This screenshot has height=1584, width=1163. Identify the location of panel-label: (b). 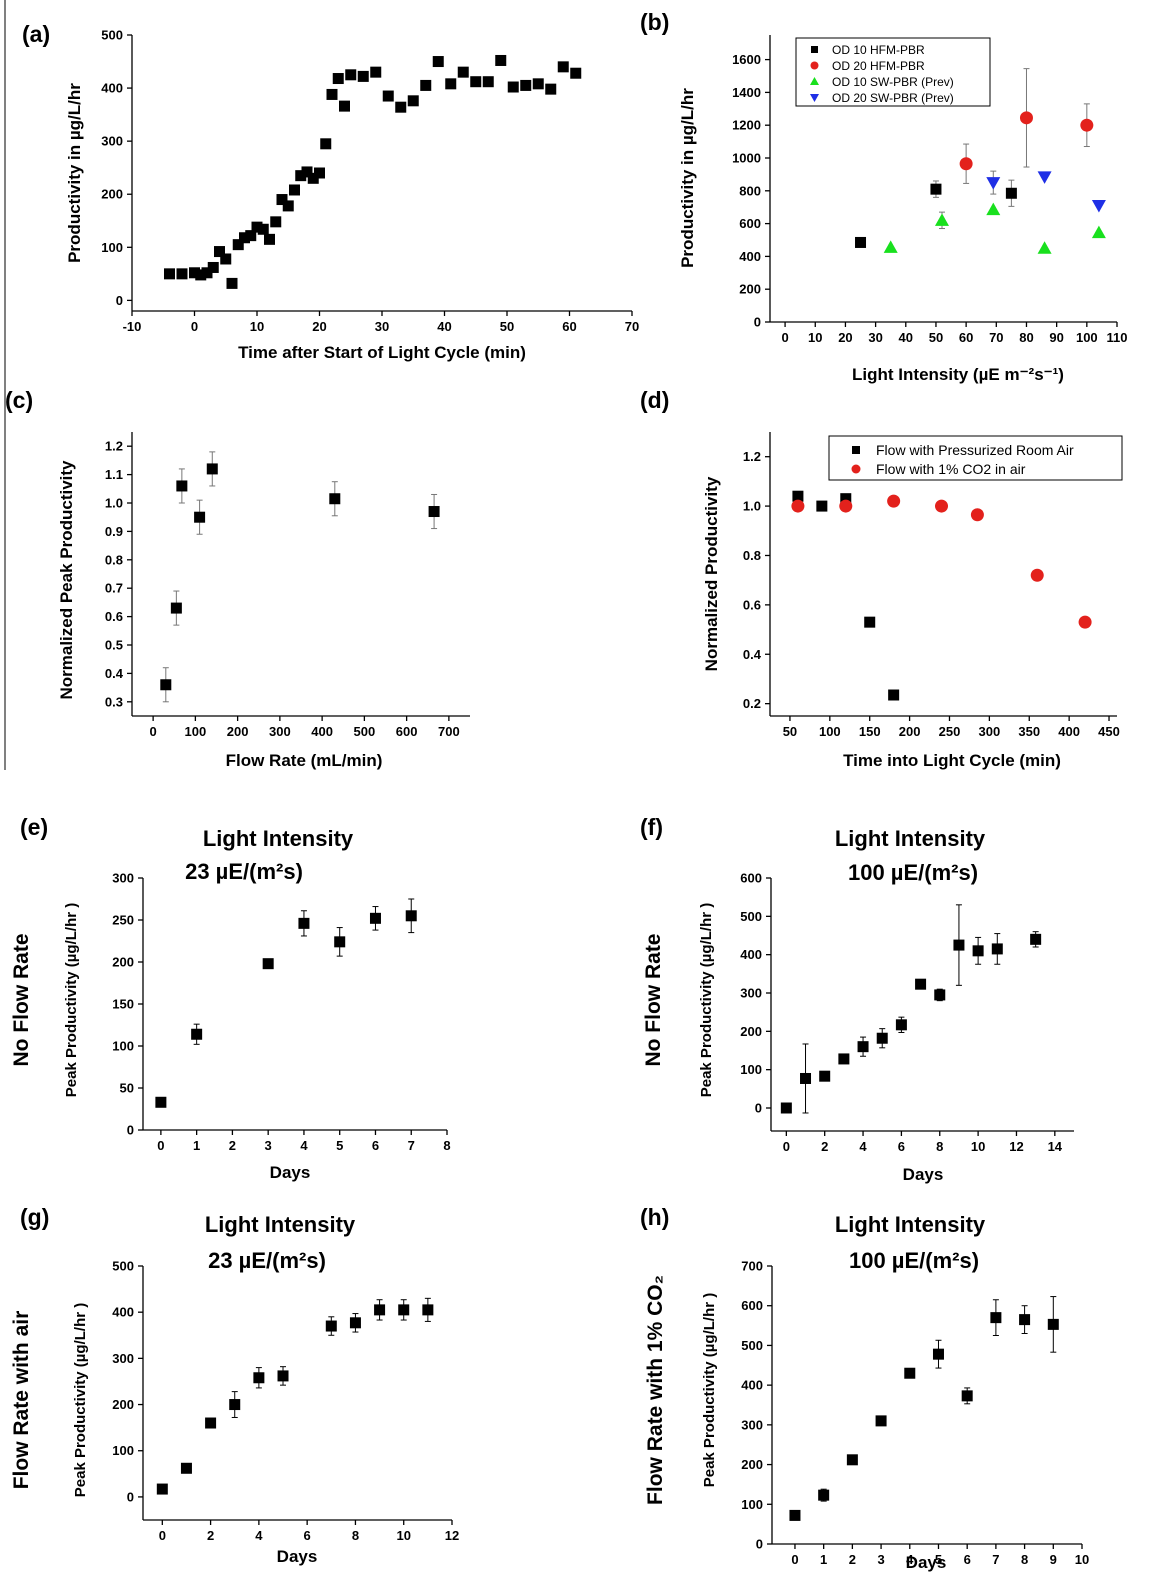
(654, 22).